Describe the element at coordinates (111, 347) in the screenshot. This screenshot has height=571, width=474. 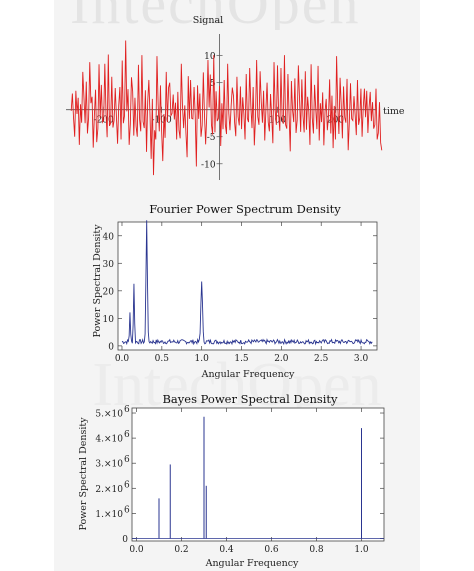
I see `fourier-ytick-label: 0` at that location.